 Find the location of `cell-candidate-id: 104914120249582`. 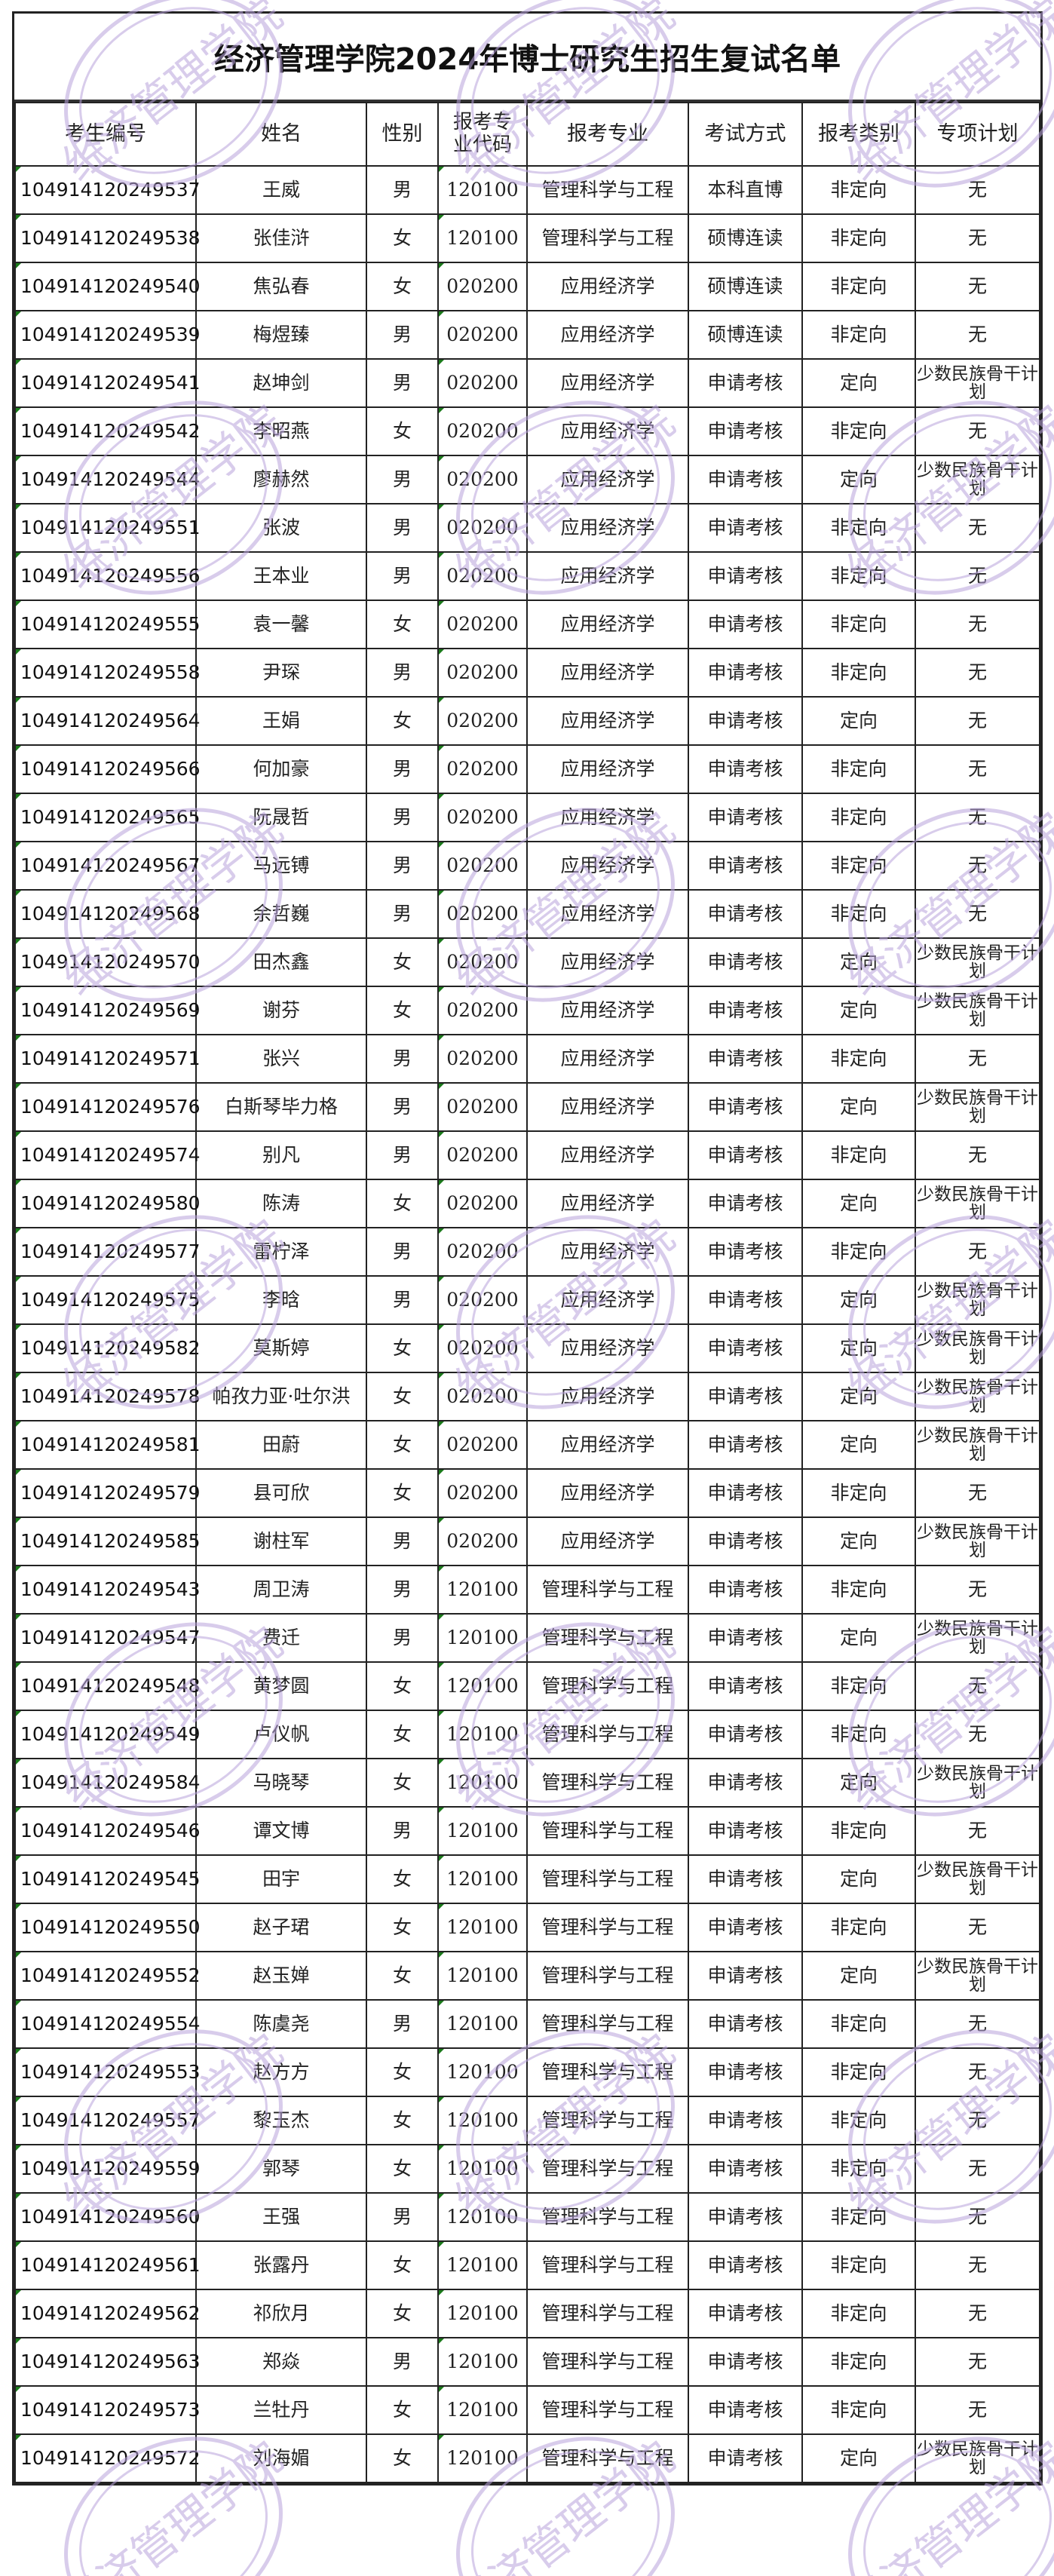

cell-candidate-id: 104914120249582 is located at coordinates (107, 1348).